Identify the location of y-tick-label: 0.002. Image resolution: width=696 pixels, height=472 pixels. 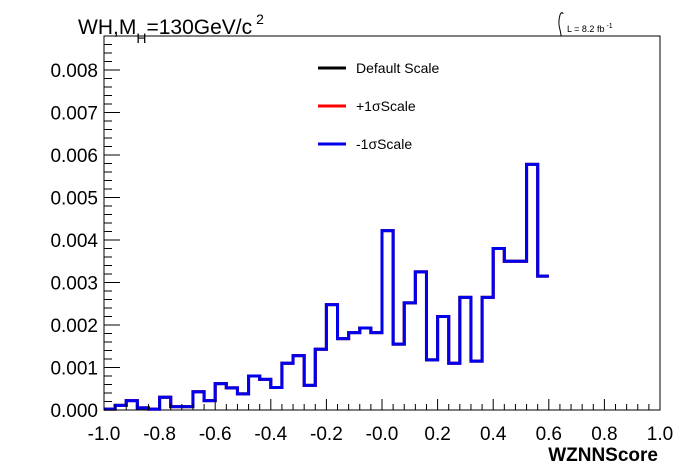
(74, 326).